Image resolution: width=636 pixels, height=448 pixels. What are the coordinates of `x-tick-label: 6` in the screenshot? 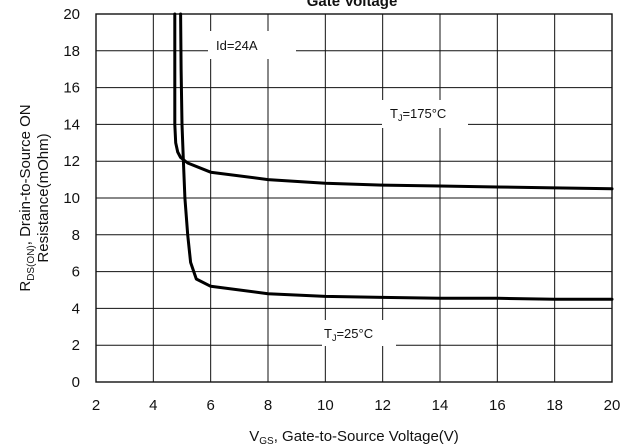 It's located at (210, 405).